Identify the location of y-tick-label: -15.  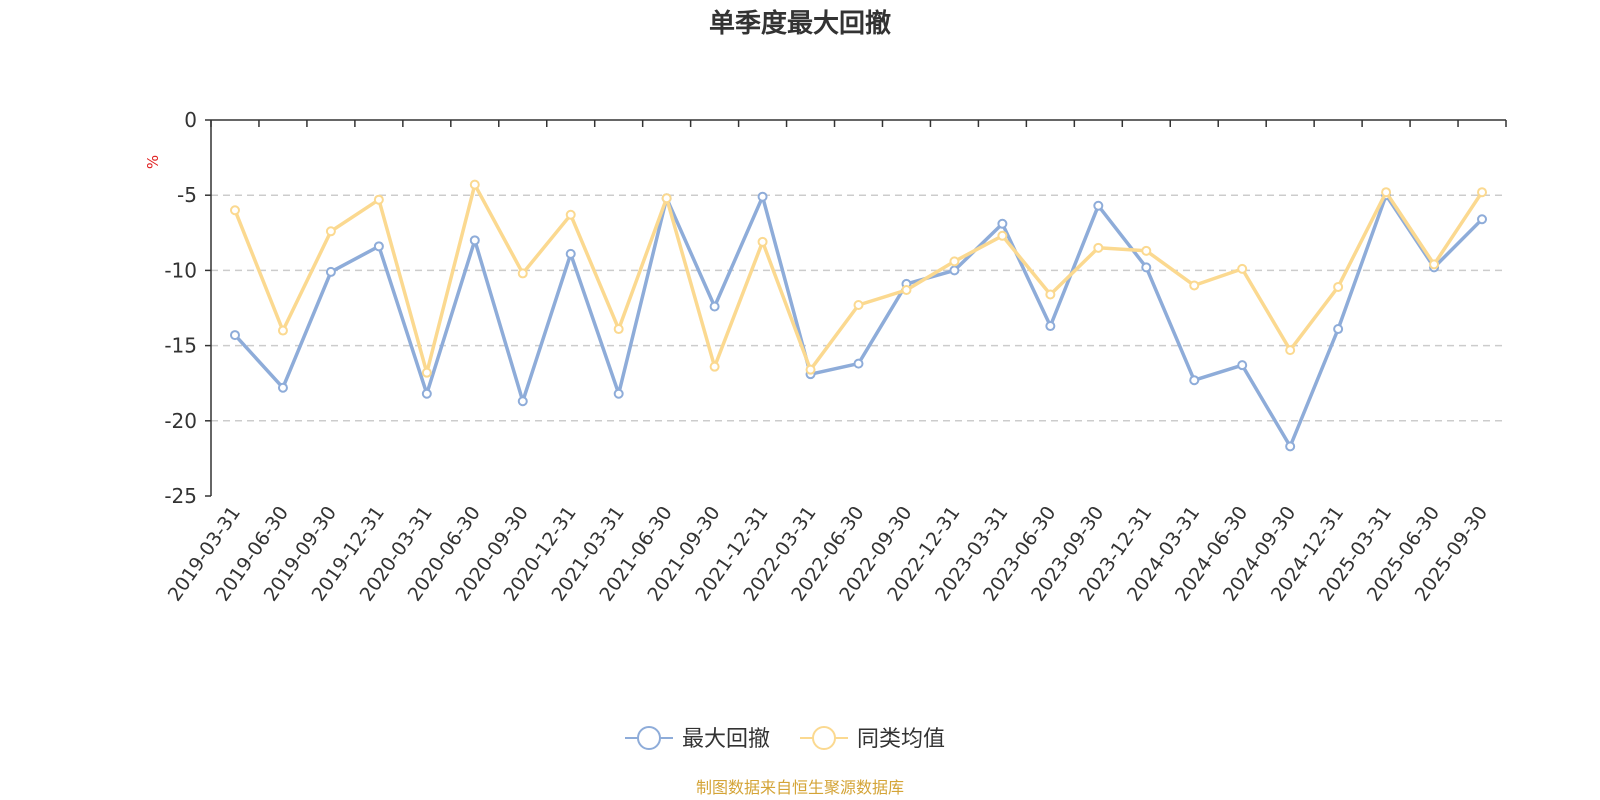
(180, 346).